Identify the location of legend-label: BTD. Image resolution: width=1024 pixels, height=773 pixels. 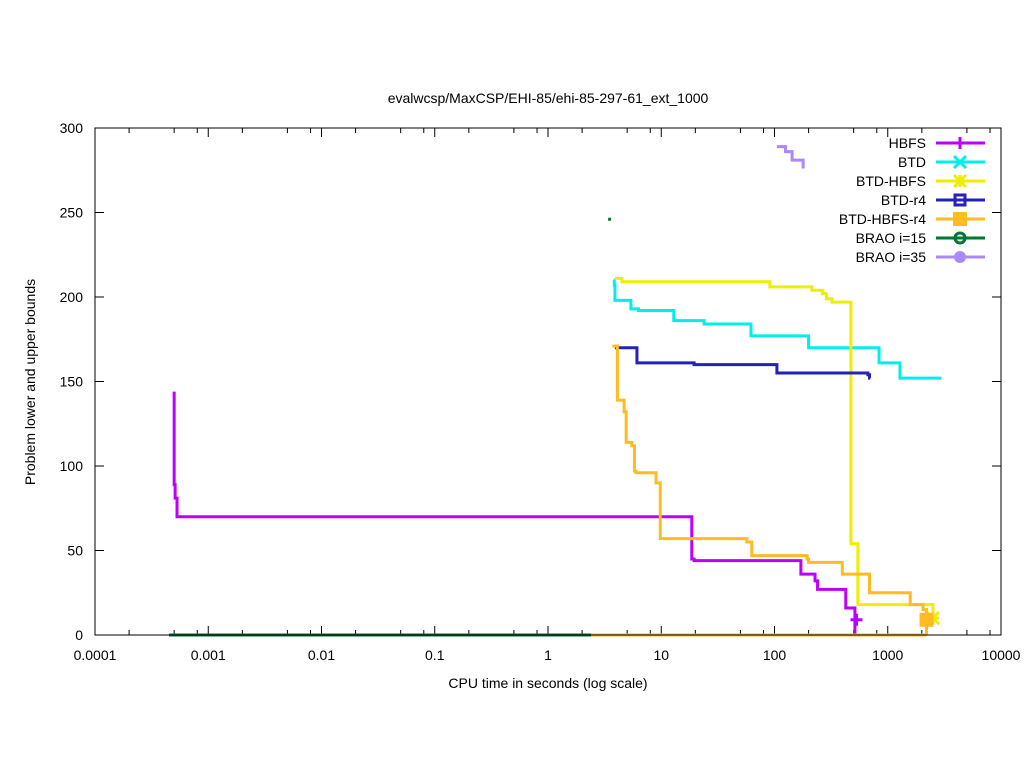
(912, 162).